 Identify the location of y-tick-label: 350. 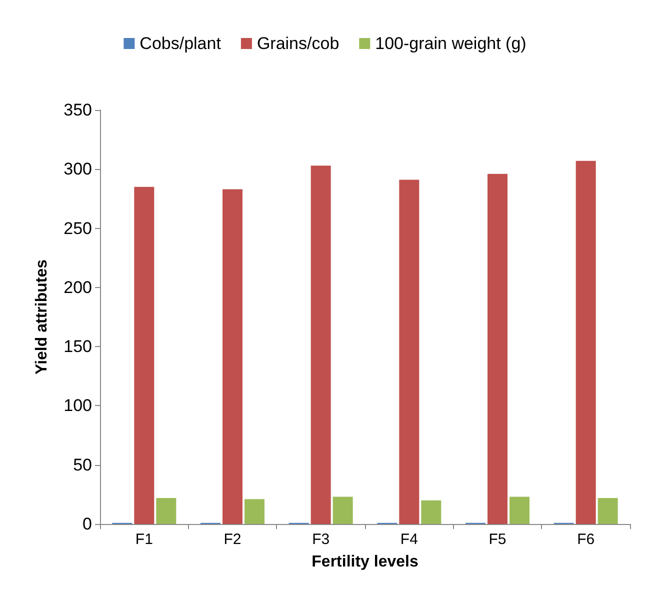
(78, 110).